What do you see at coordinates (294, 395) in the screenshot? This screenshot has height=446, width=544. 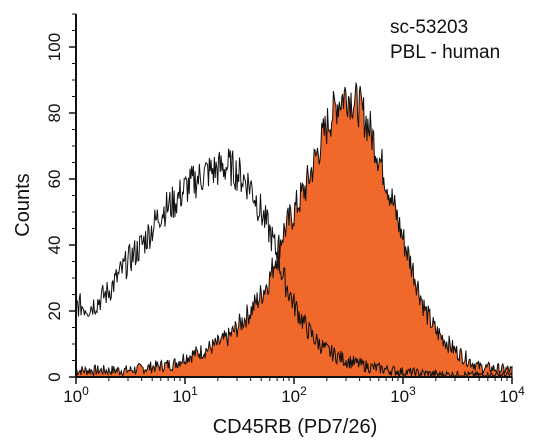 I see `x-tick-label: 10²` at bounding box center [294, 395].